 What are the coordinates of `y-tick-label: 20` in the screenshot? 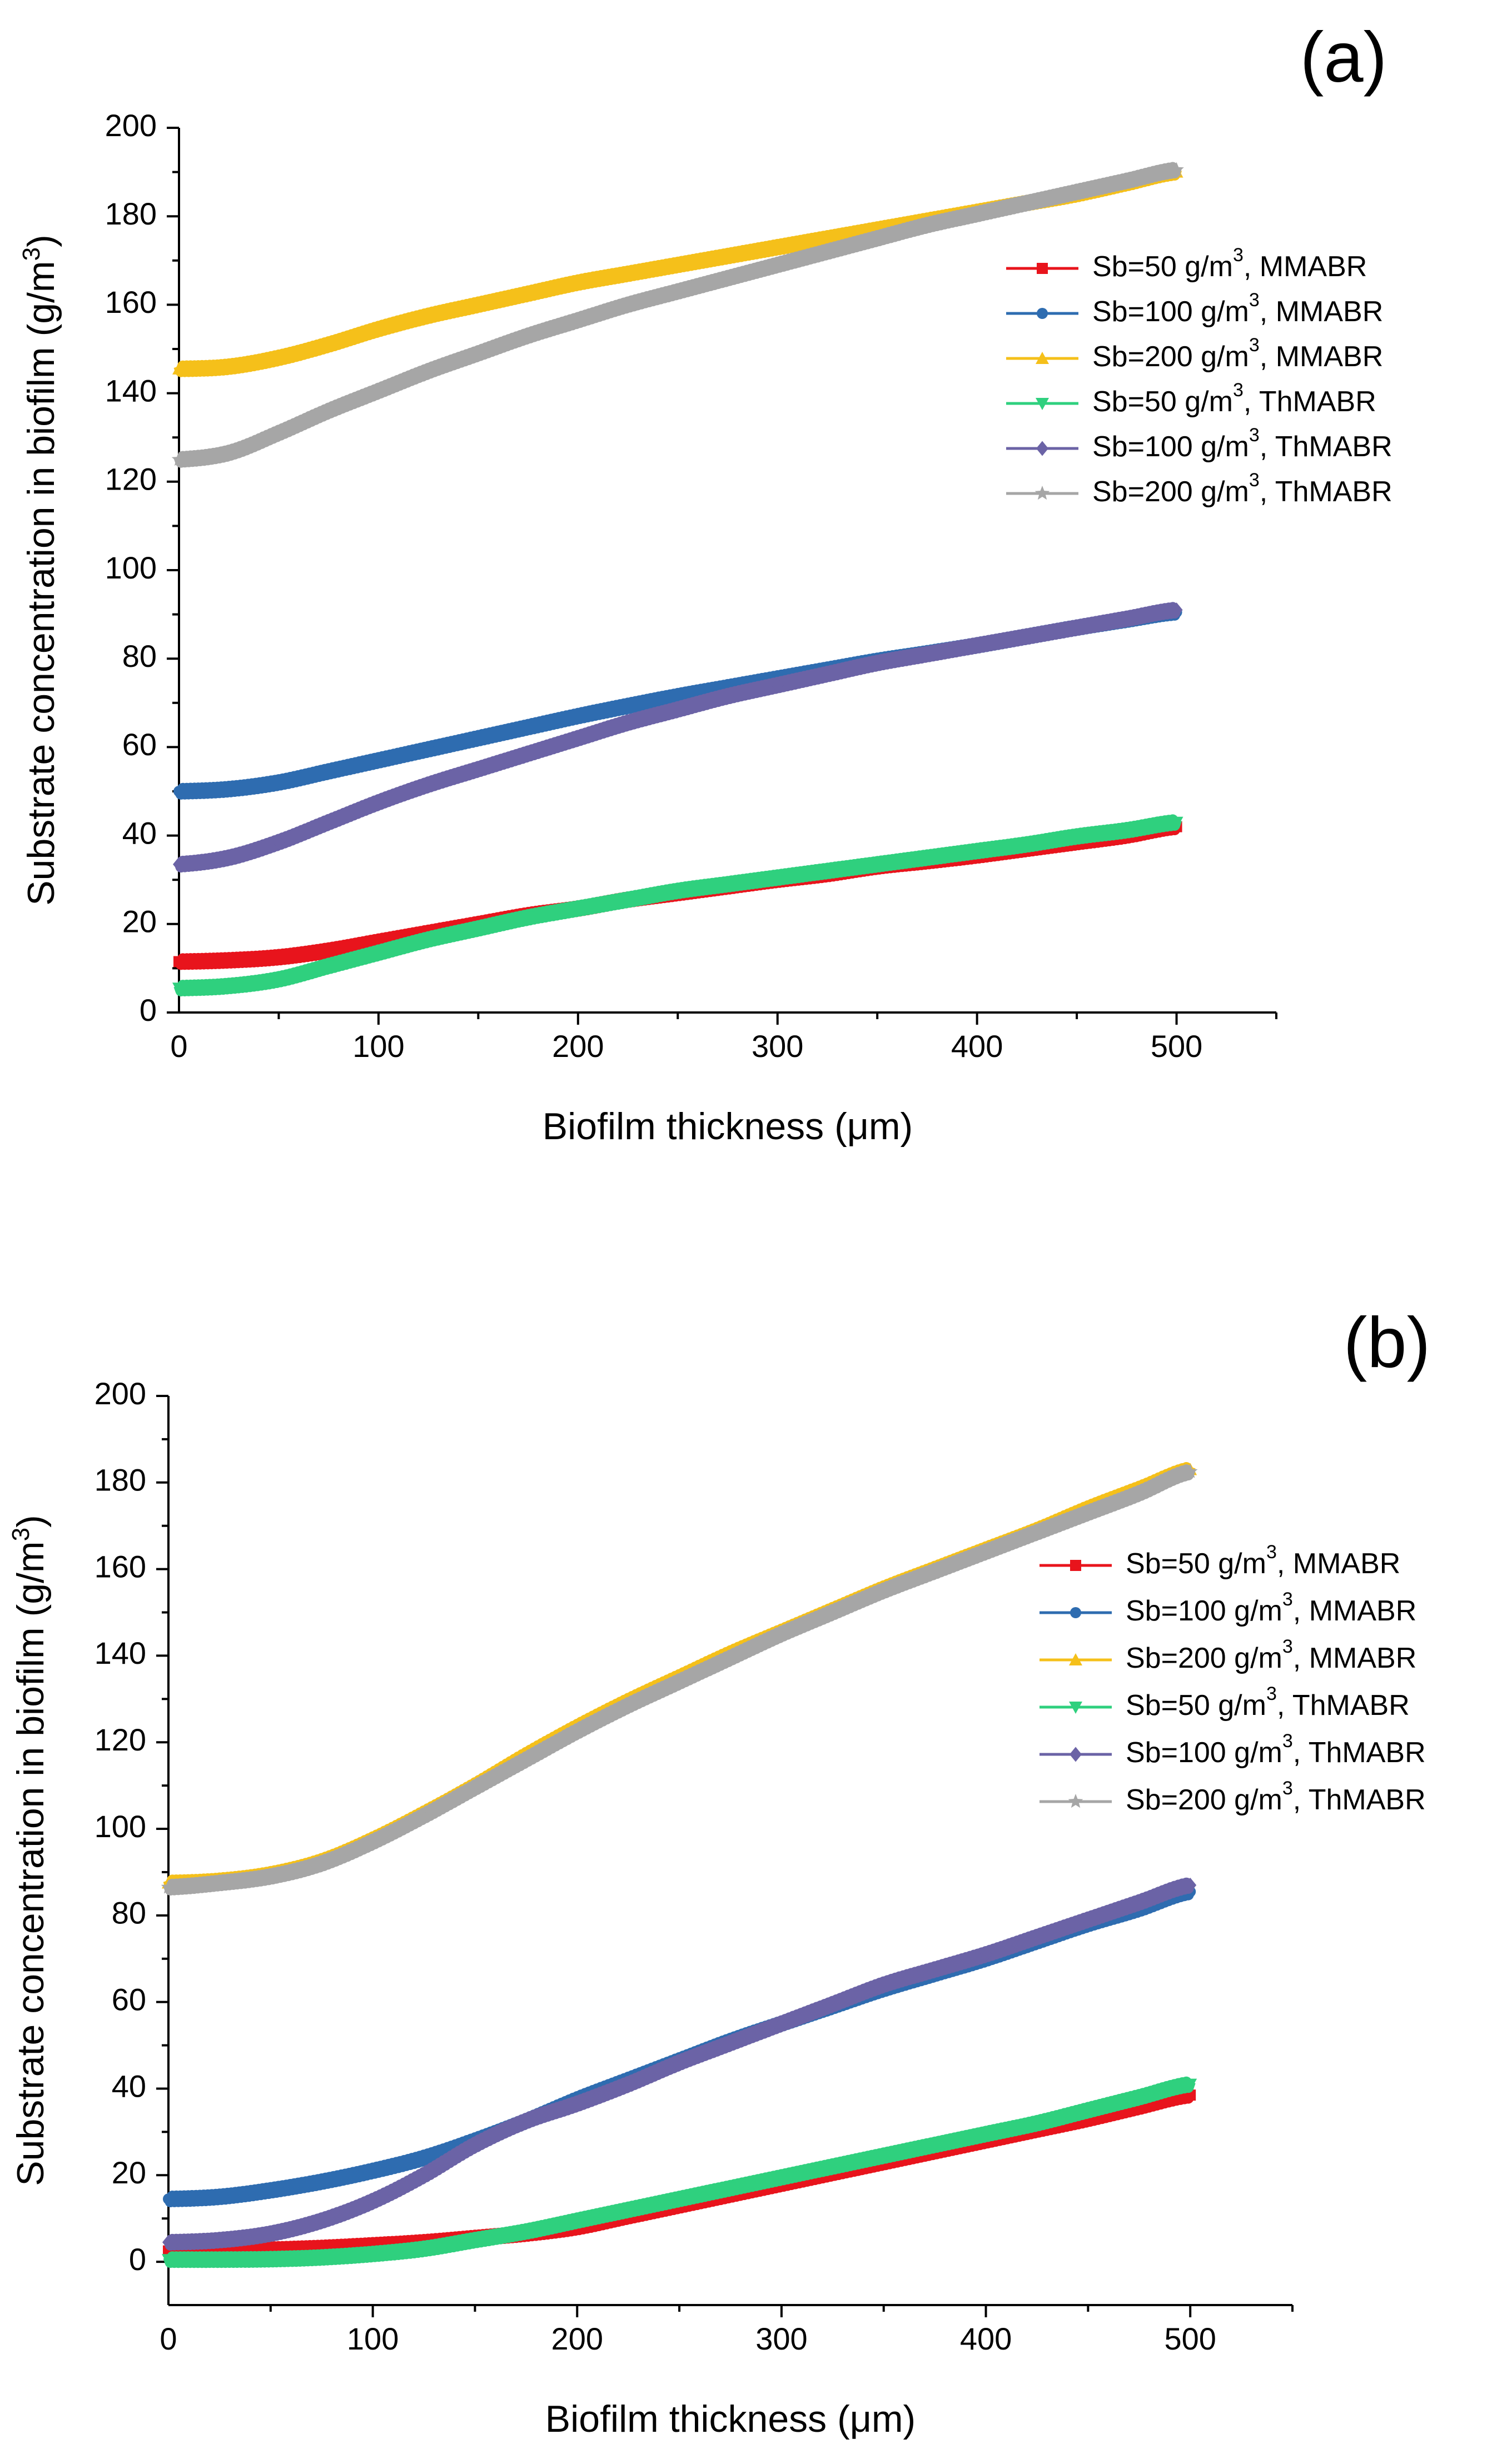 It's located at (129, 2172).